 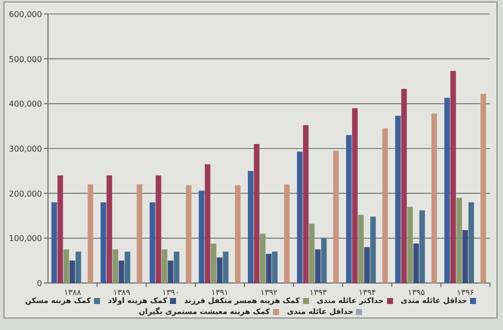 I want to click on y-tick-label: 600,000, so click(x=25, y=14).